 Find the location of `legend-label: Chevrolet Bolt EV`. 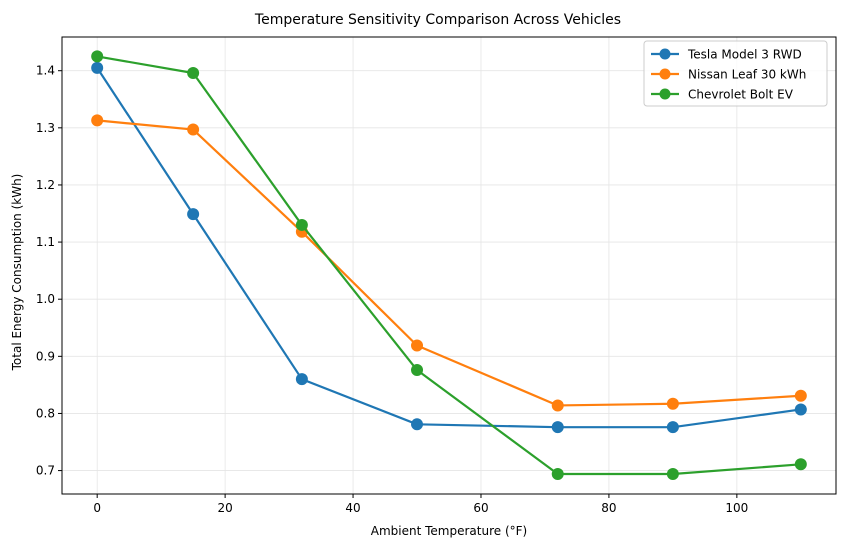

legend-label: Chevrolet Bolt EV is located at coordinates (741, 95).